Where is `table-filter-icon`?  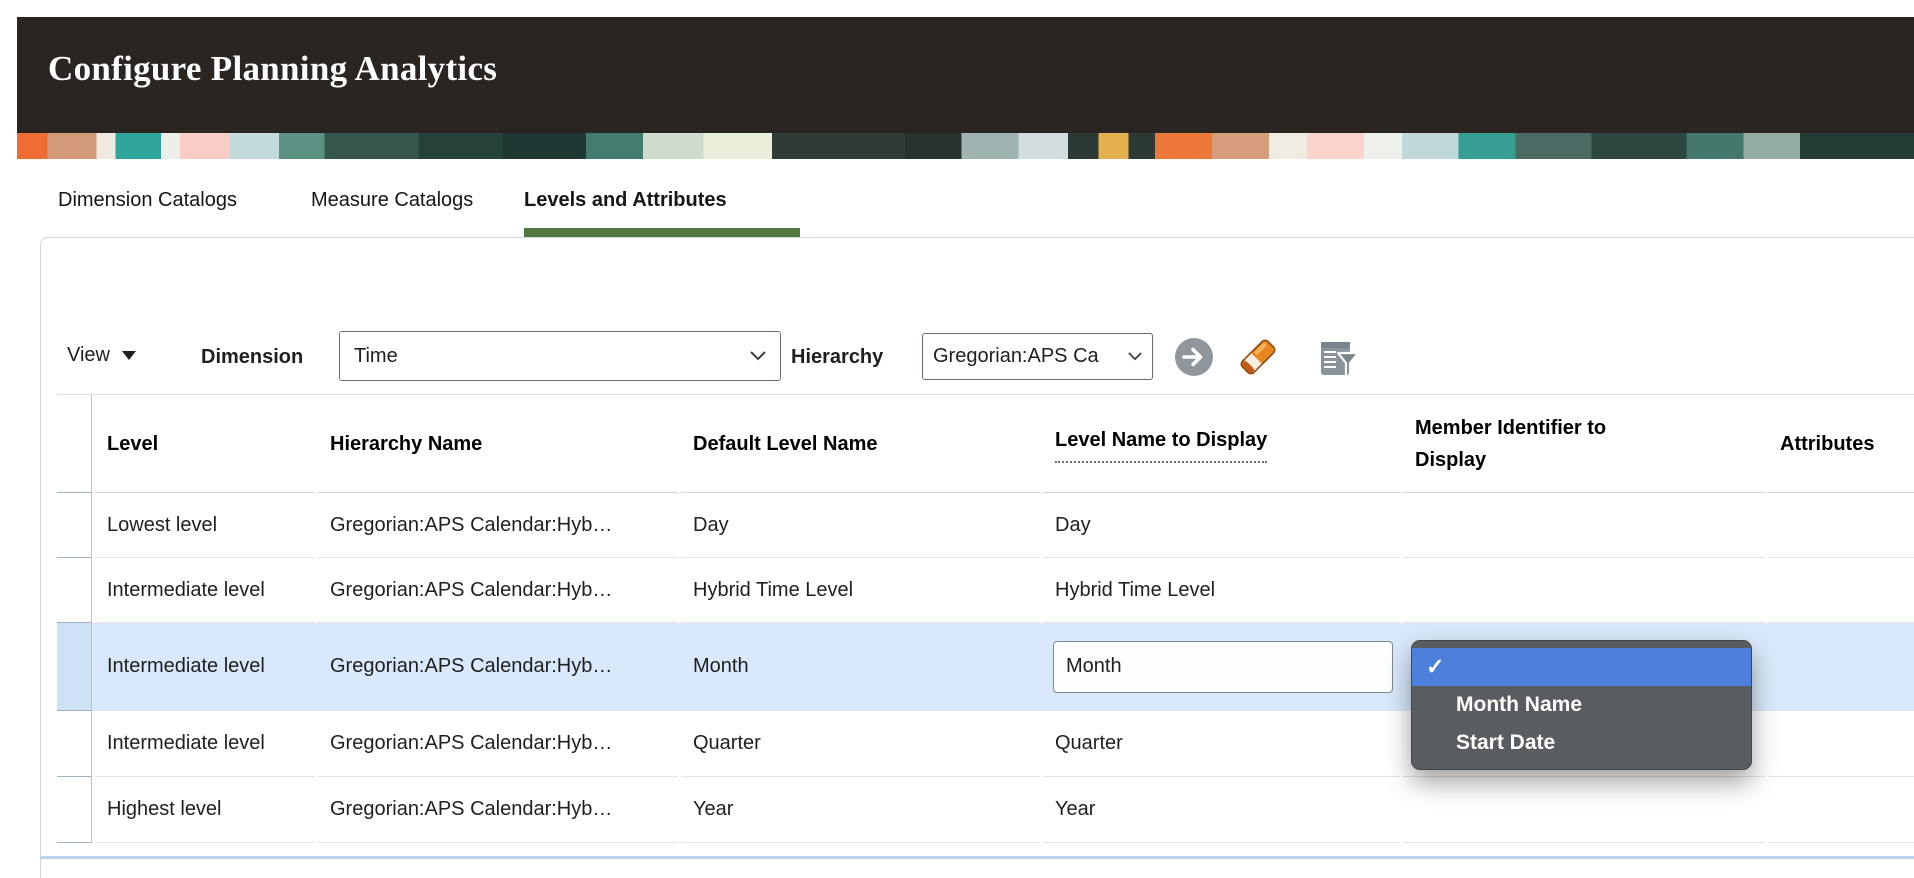
table-filter-icon is located at coordinates (1340, 361).